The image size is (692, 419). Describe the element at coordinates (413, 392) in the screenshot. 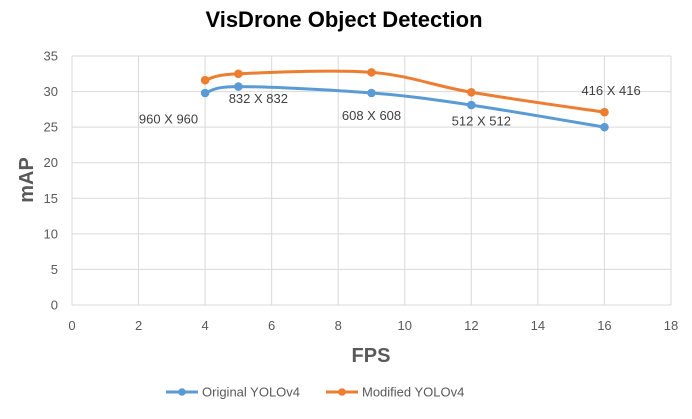

I see `legend-label: Modified YOLOv4` at that location.